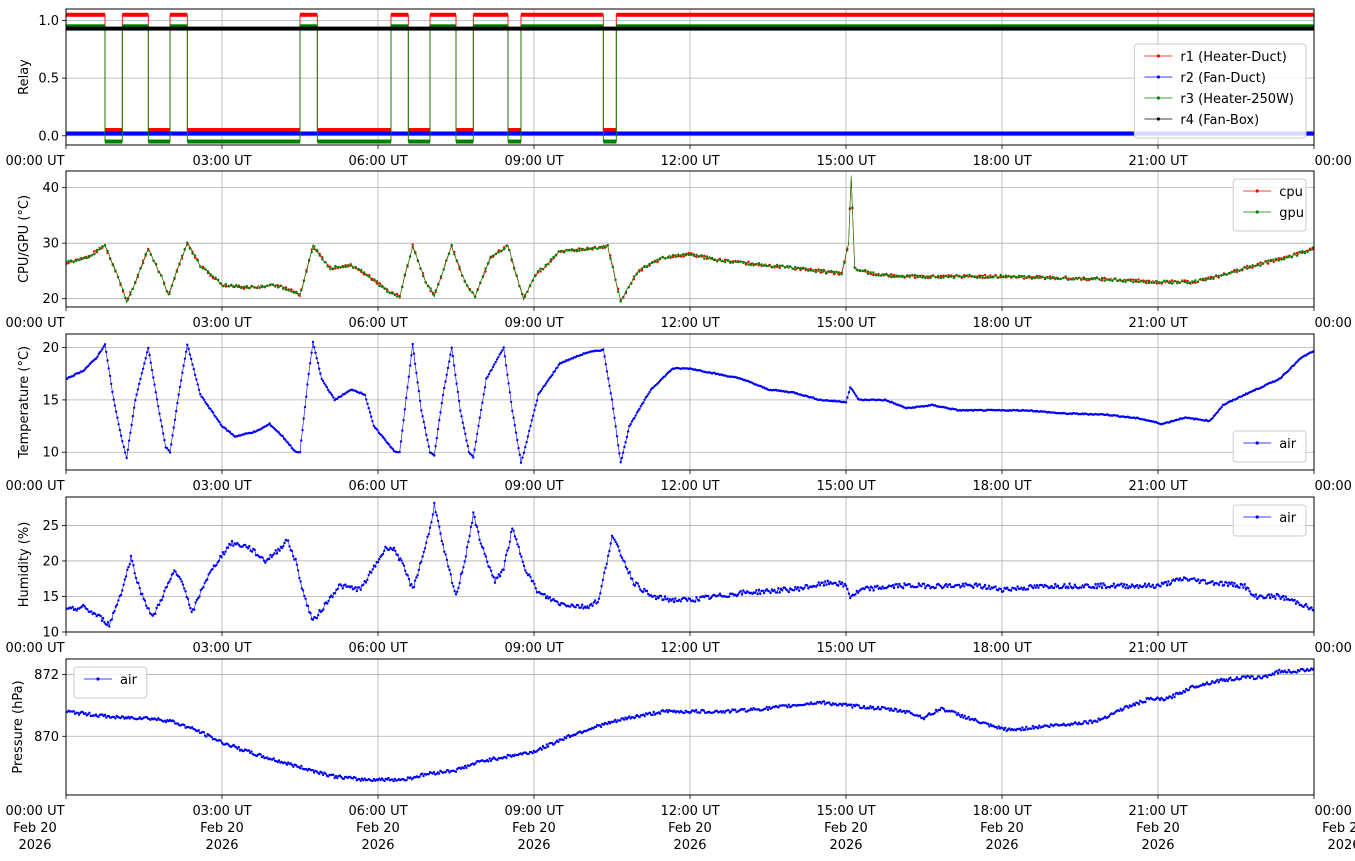 This screenshot has height=861, width=1355. I want to click on x-tick-label: 12:00 UT, so click(689, 486).